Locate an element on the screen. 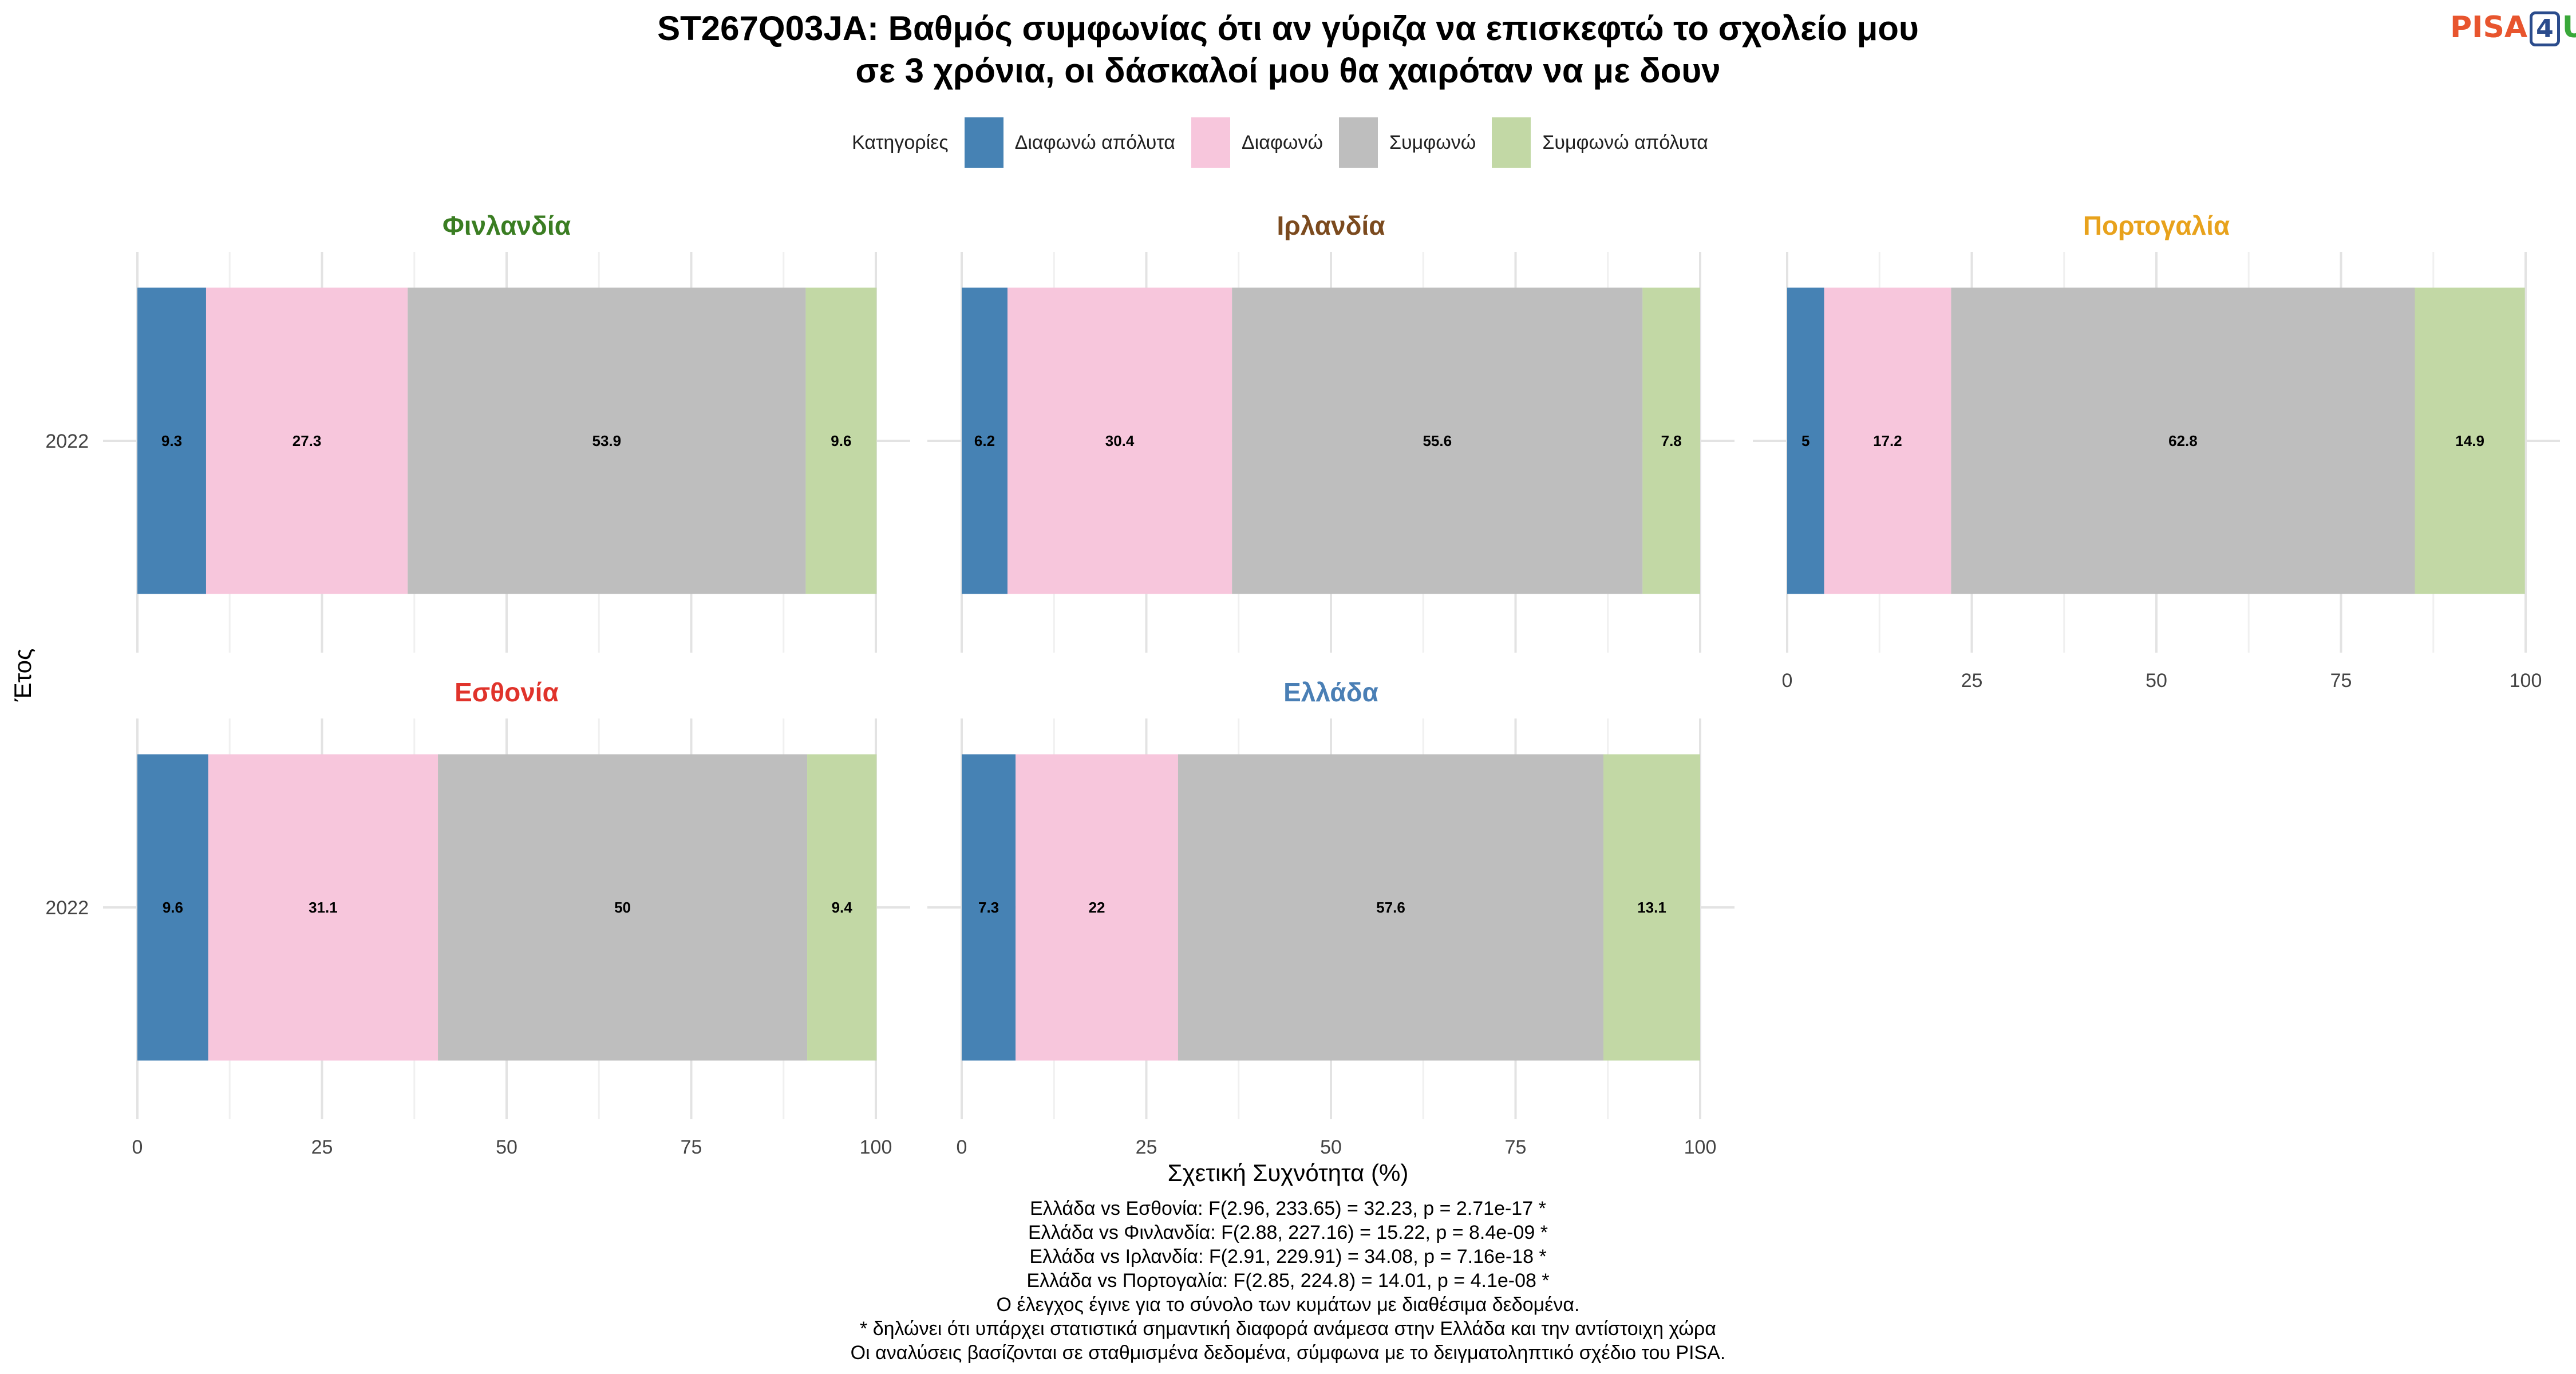 The height and width of the screenshot is (1374, 2576). data-label: 7.8 is located at coordinates (1671, 440).